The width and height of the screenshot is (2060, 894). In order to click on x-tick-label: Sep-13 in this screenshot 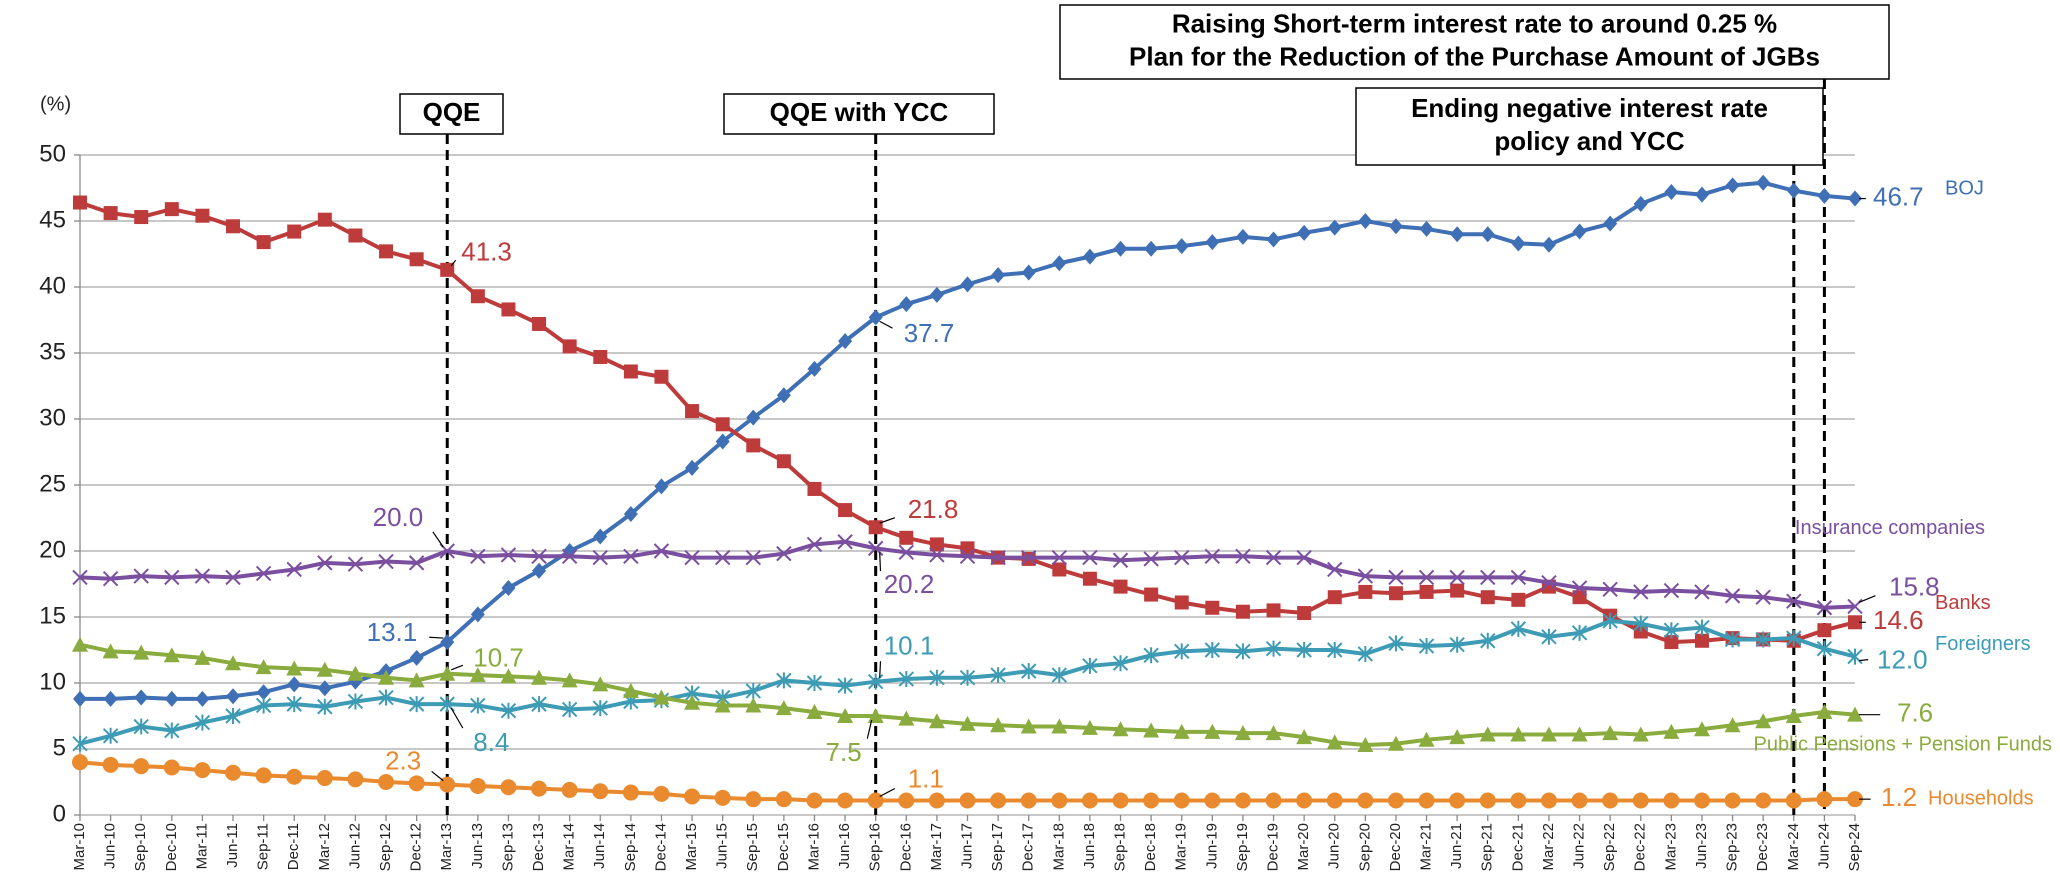, I will do `click(507, 847)`.